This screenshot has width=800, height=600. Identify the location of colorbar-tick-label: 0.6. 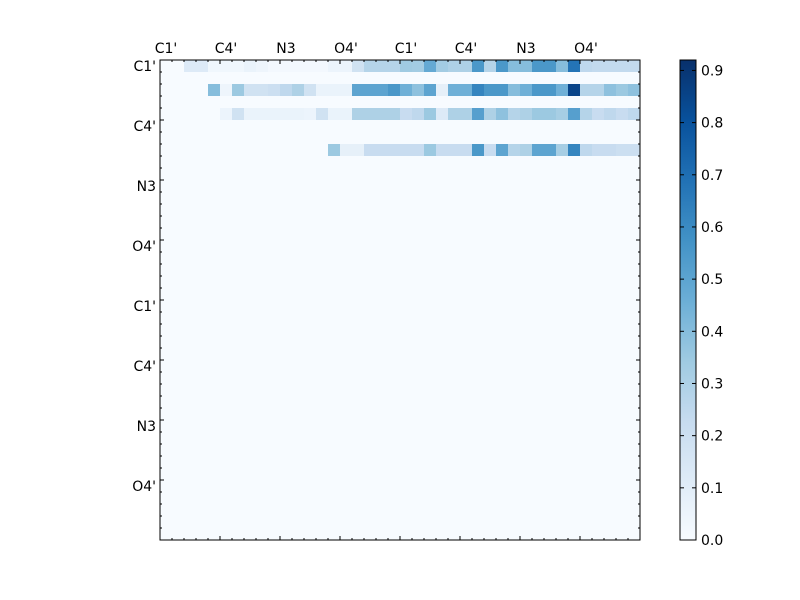
(712, 228).